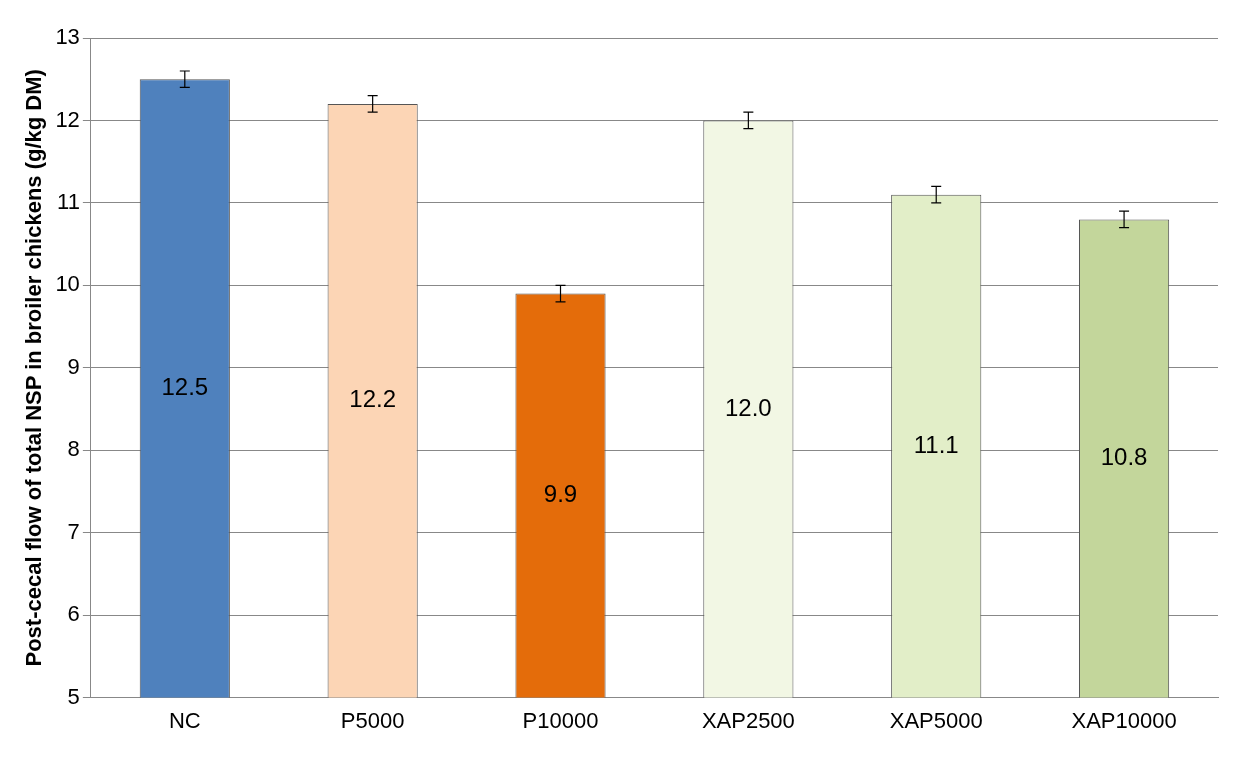 The width and height of the screenshot is (1251, 758). What do you see at coordinates (73, 614) in the screenshot?
I see `y-tick-label: 6` at bounding box center [73, 614].